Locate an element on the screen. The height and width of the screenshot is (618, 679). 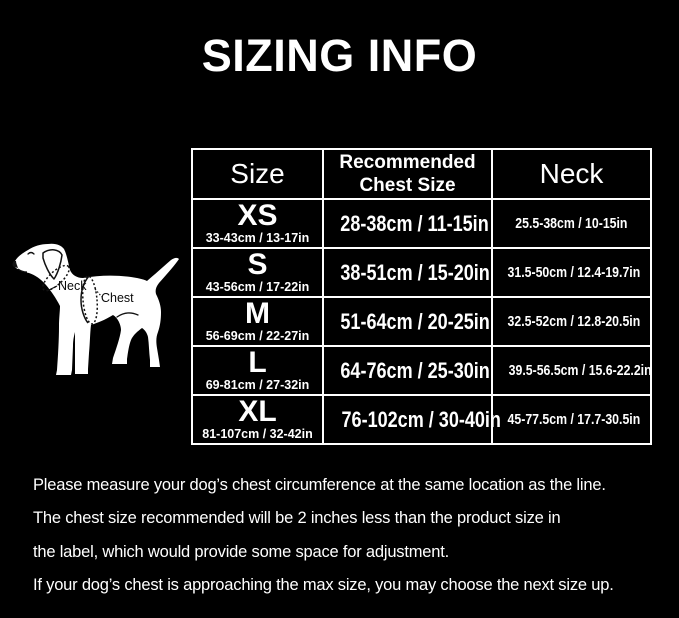
dog-measurement-diagram: Neck Chest is located at coordinates (95, 309).